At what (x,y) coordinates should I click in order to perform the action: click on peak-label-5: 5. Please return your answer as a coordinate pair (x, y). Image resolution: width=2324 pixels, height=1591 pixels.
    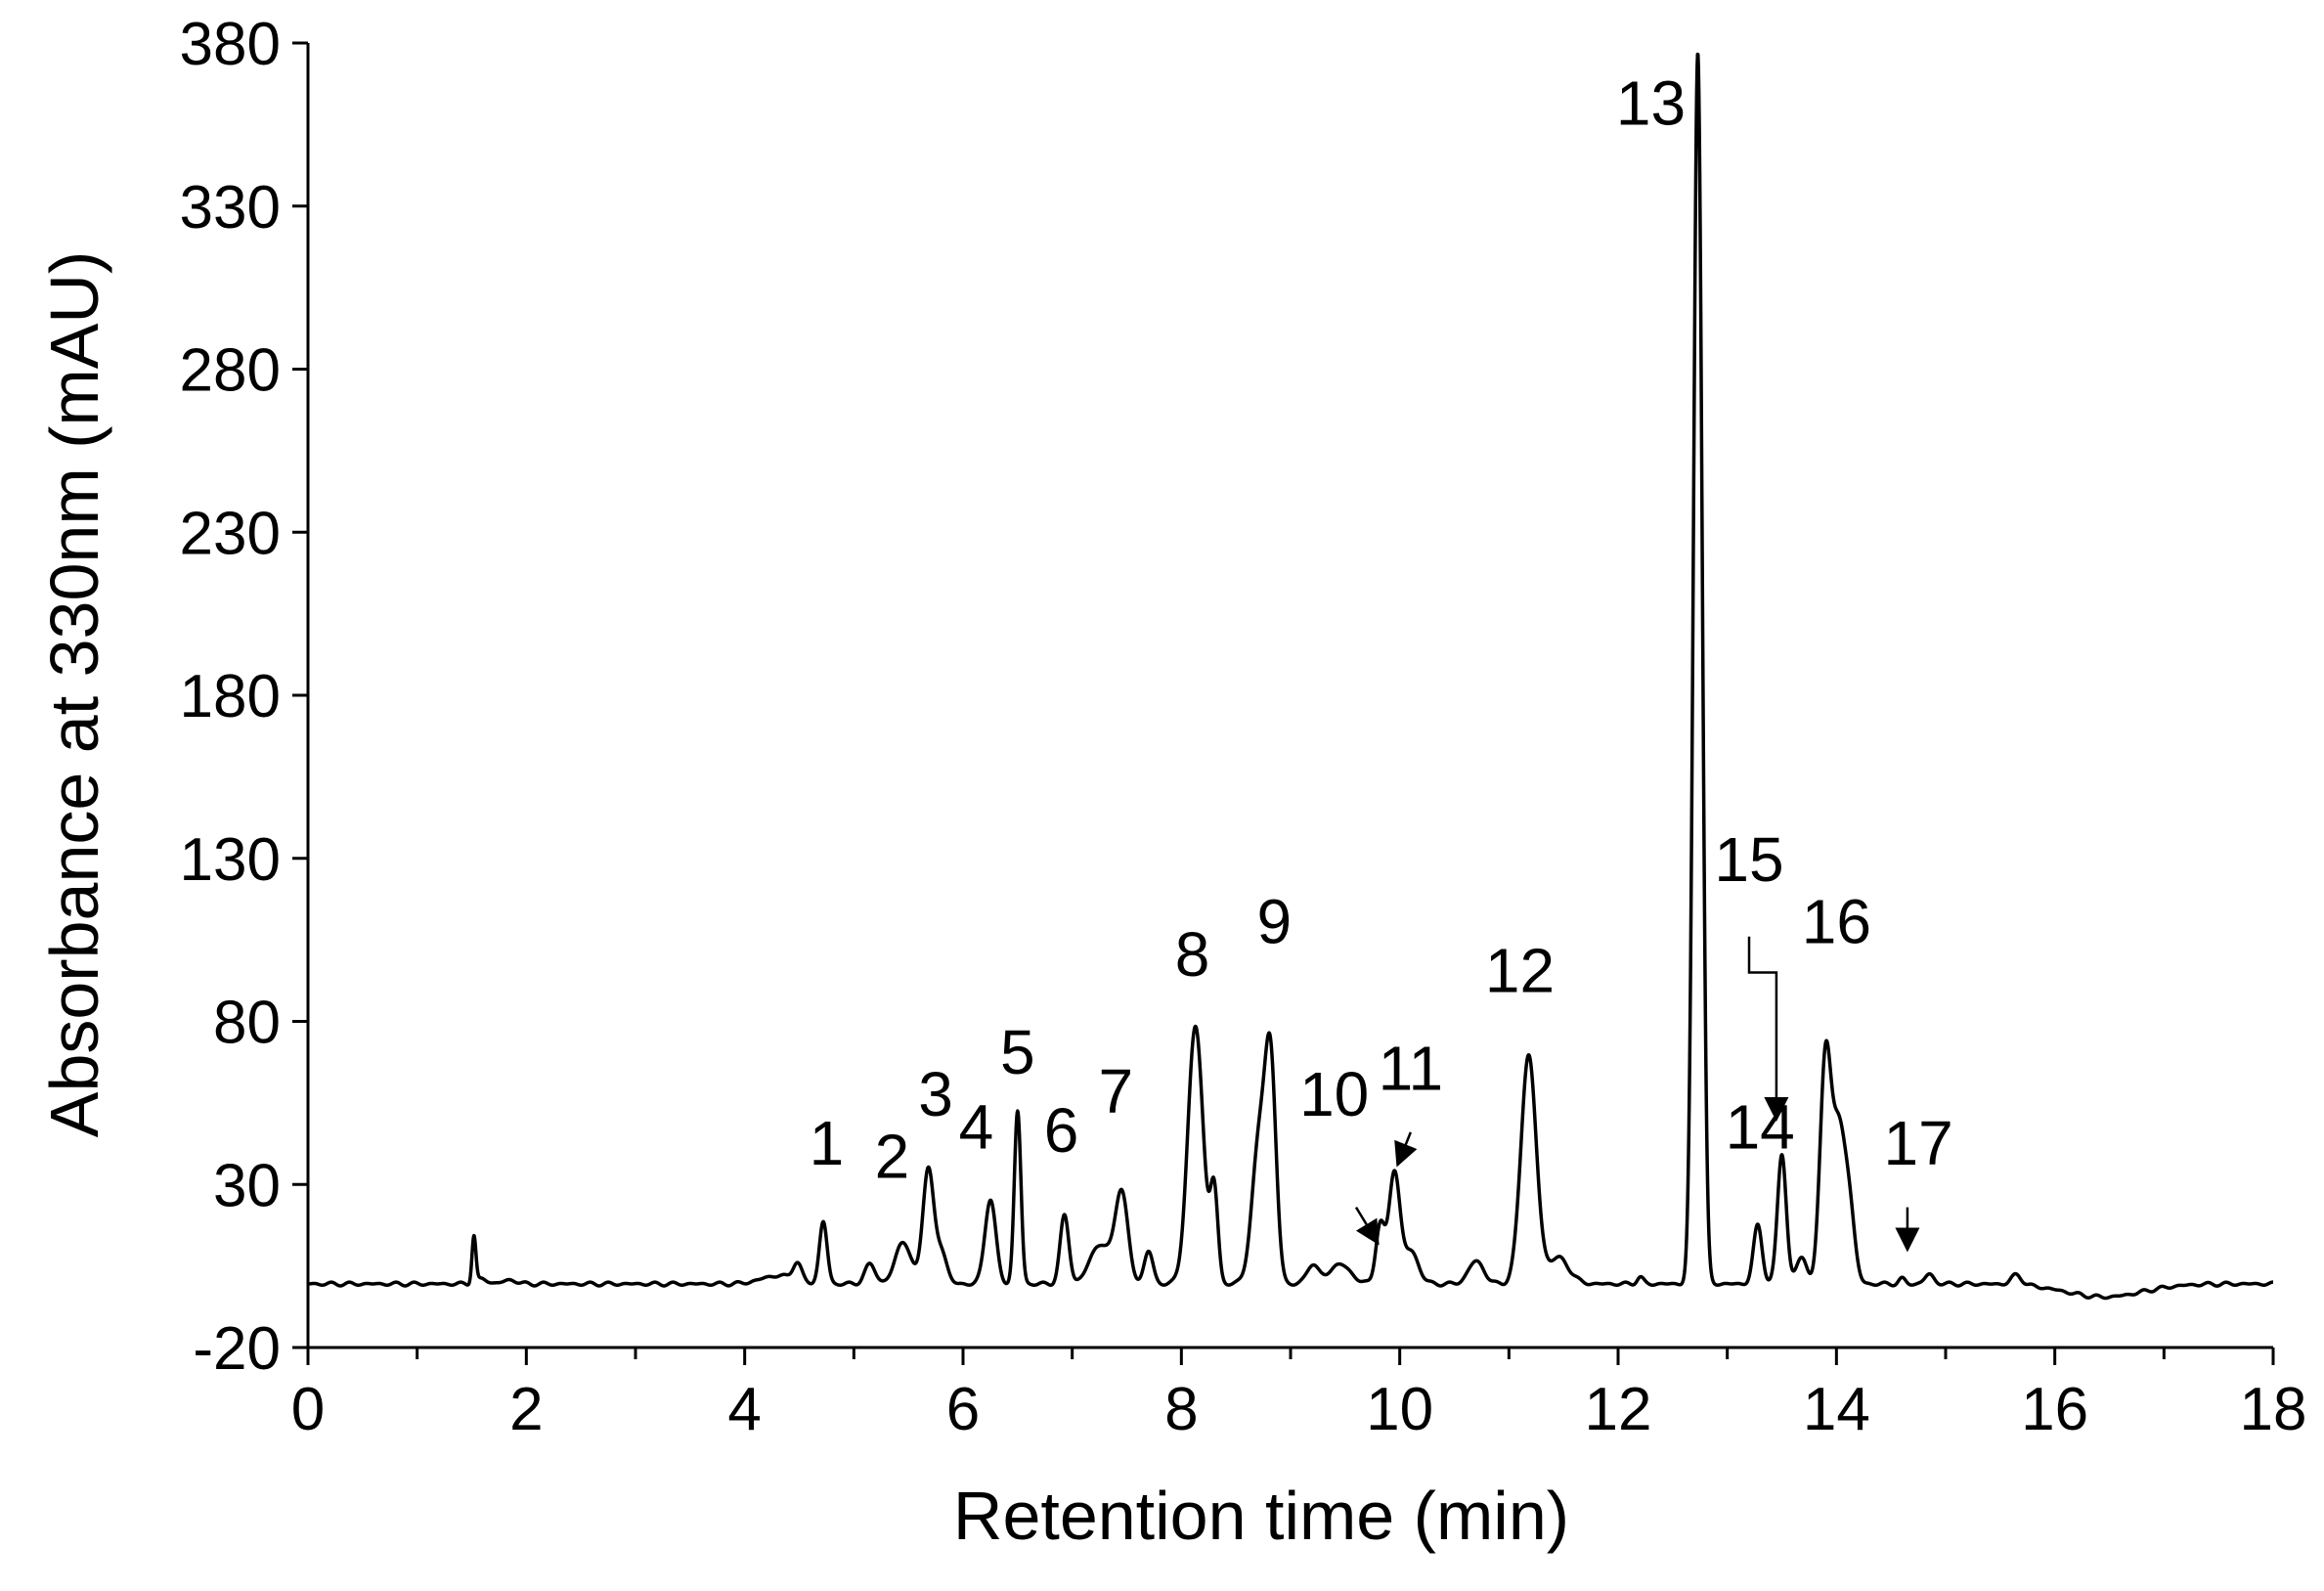
    Looking at the image, I should click on (1017, 1052).